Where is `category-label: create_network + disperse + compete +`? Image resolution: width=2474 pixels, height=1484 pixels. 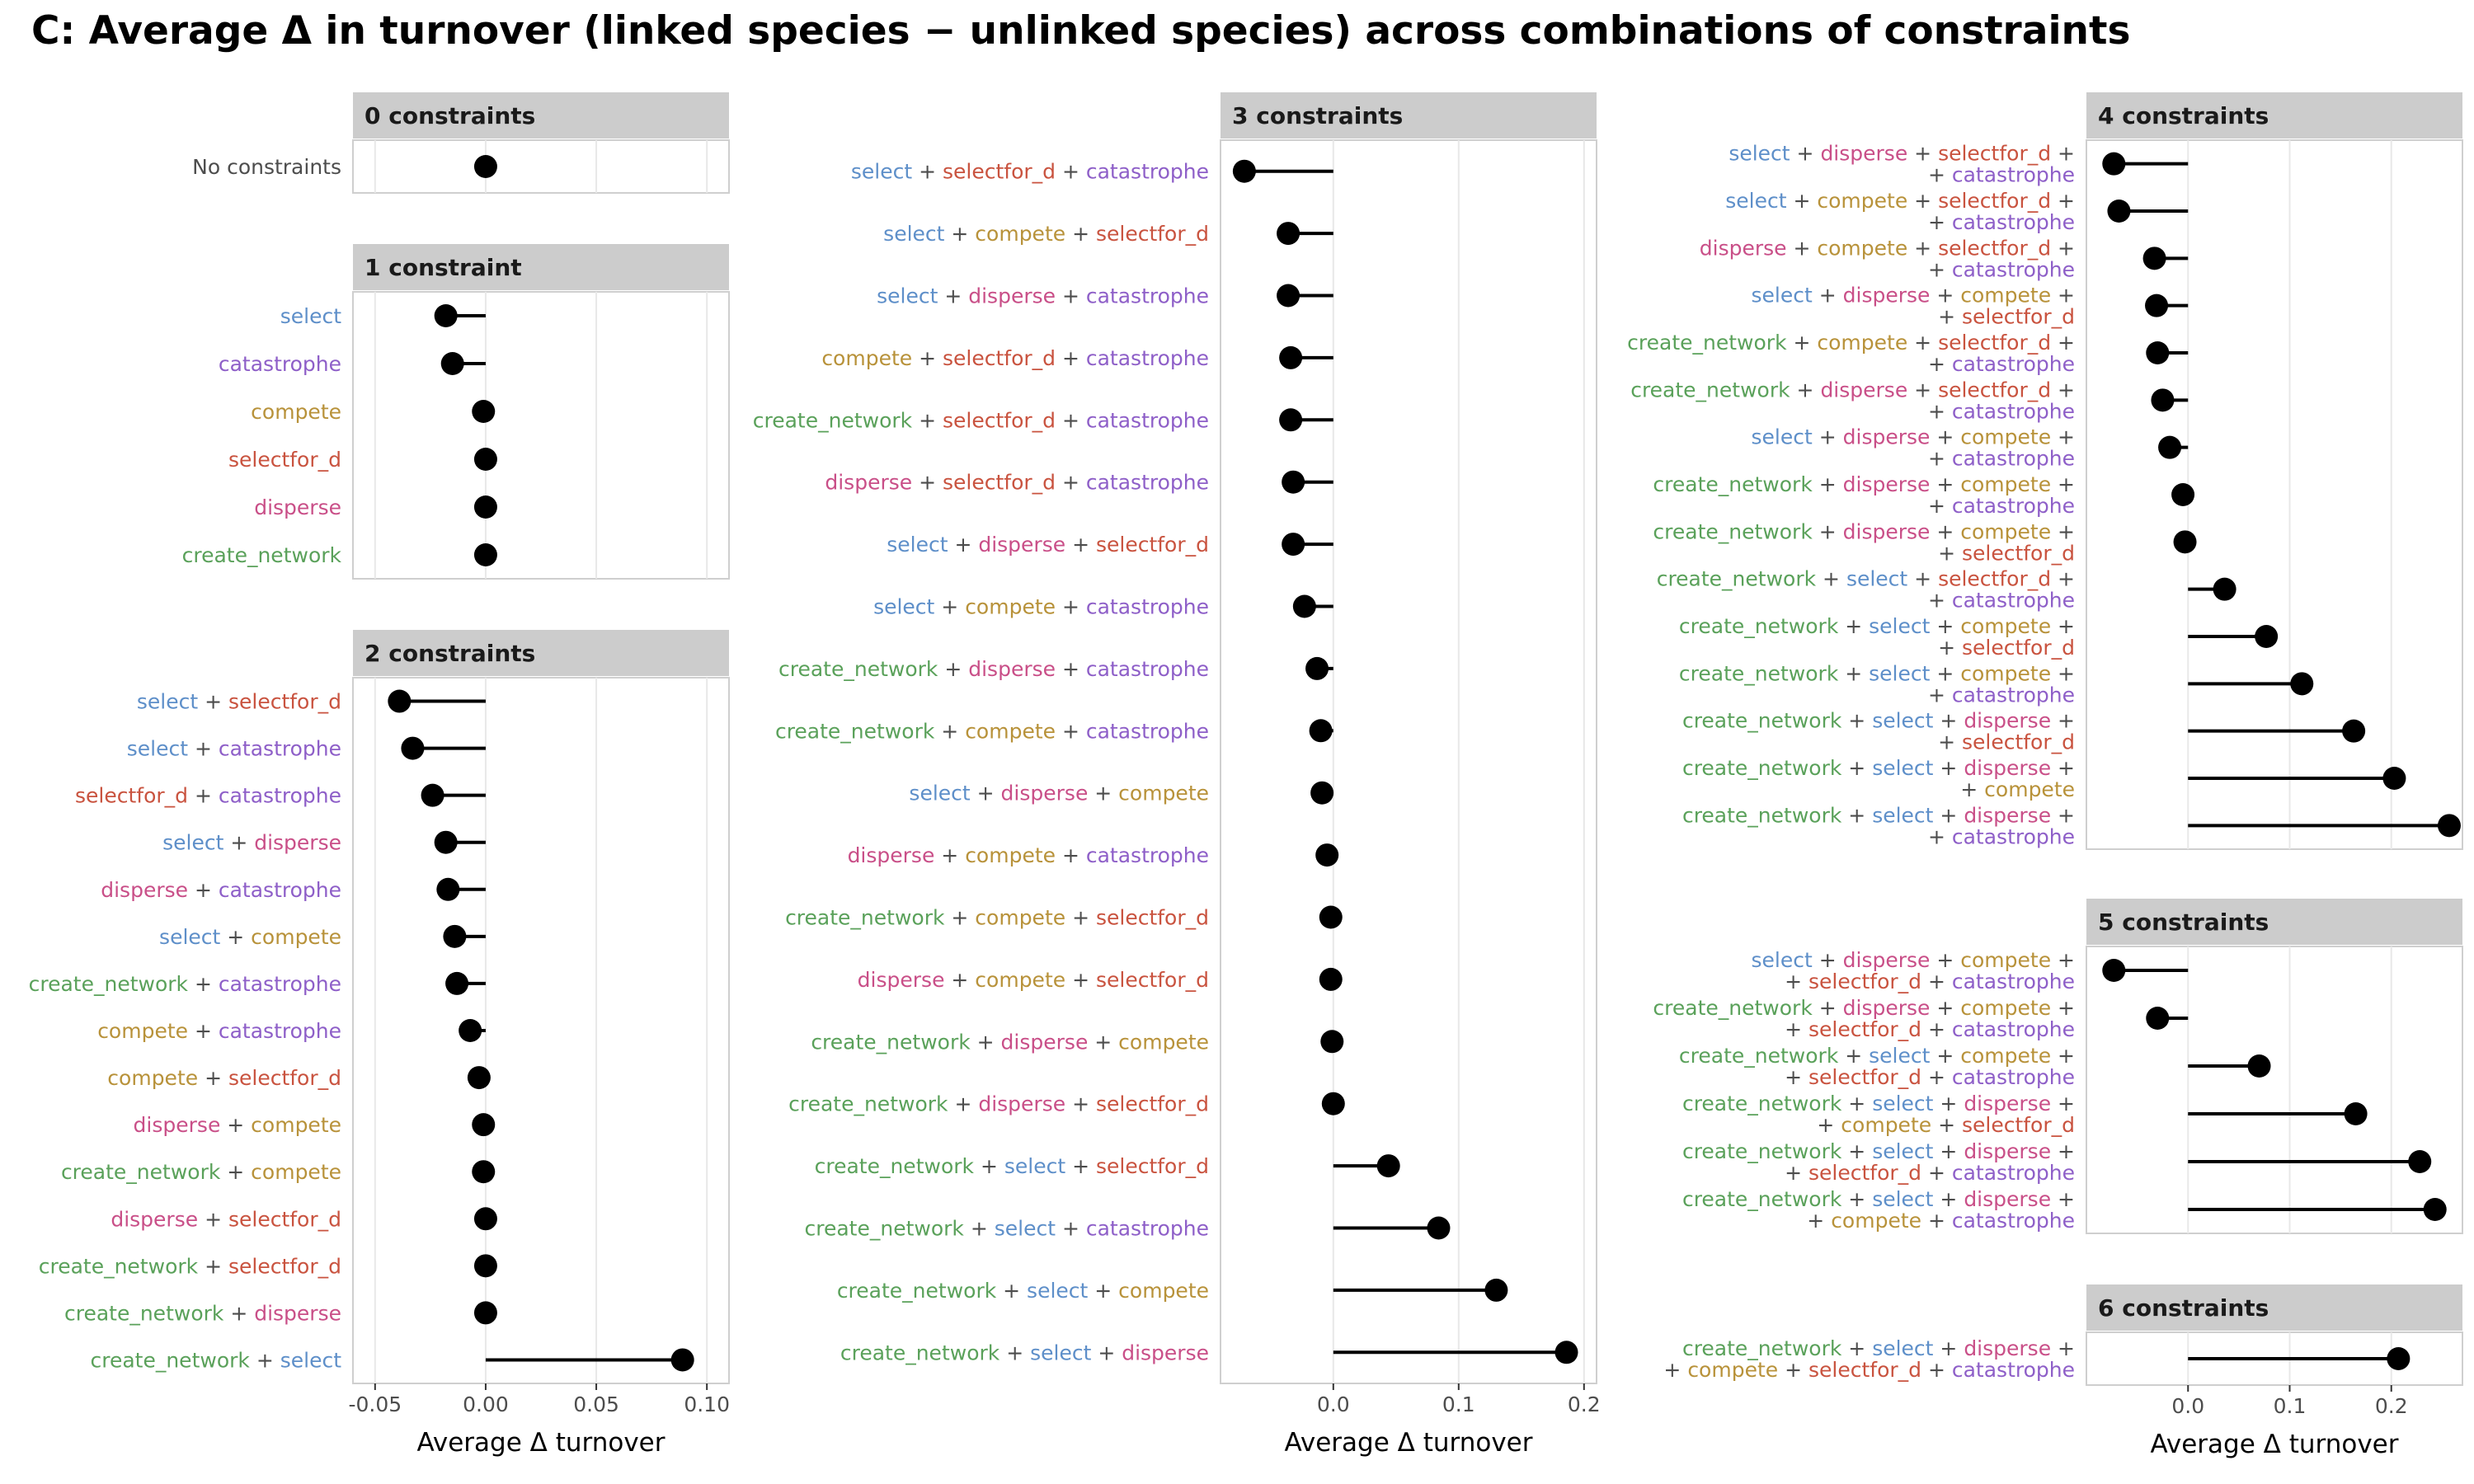 category-label: create_network + disperse + compete + is located at coordinates (1864, 484).